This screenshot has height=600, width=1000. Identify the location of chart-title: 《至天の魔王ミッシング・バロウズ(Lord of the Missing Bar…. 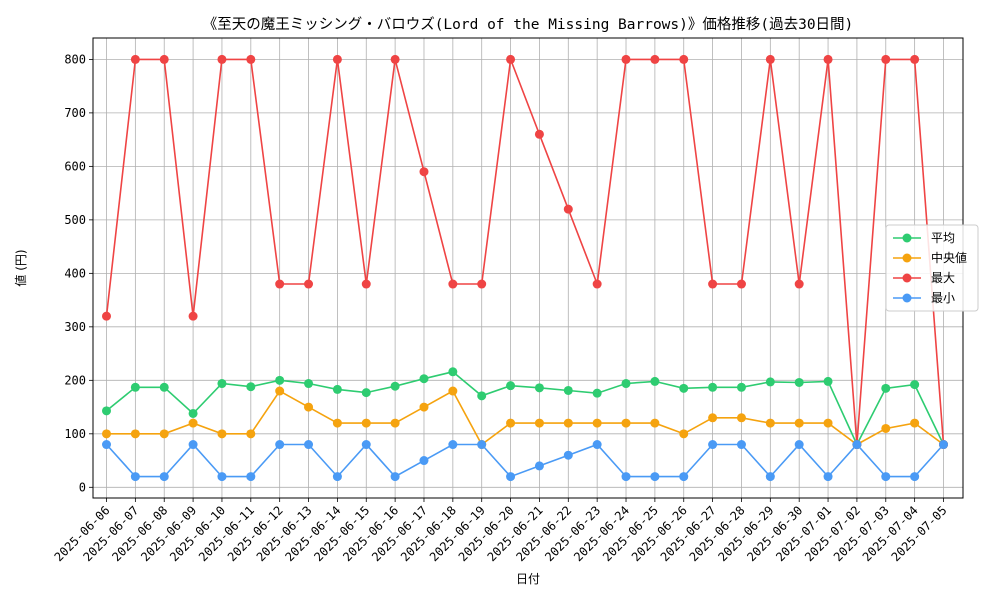
(528, 24).